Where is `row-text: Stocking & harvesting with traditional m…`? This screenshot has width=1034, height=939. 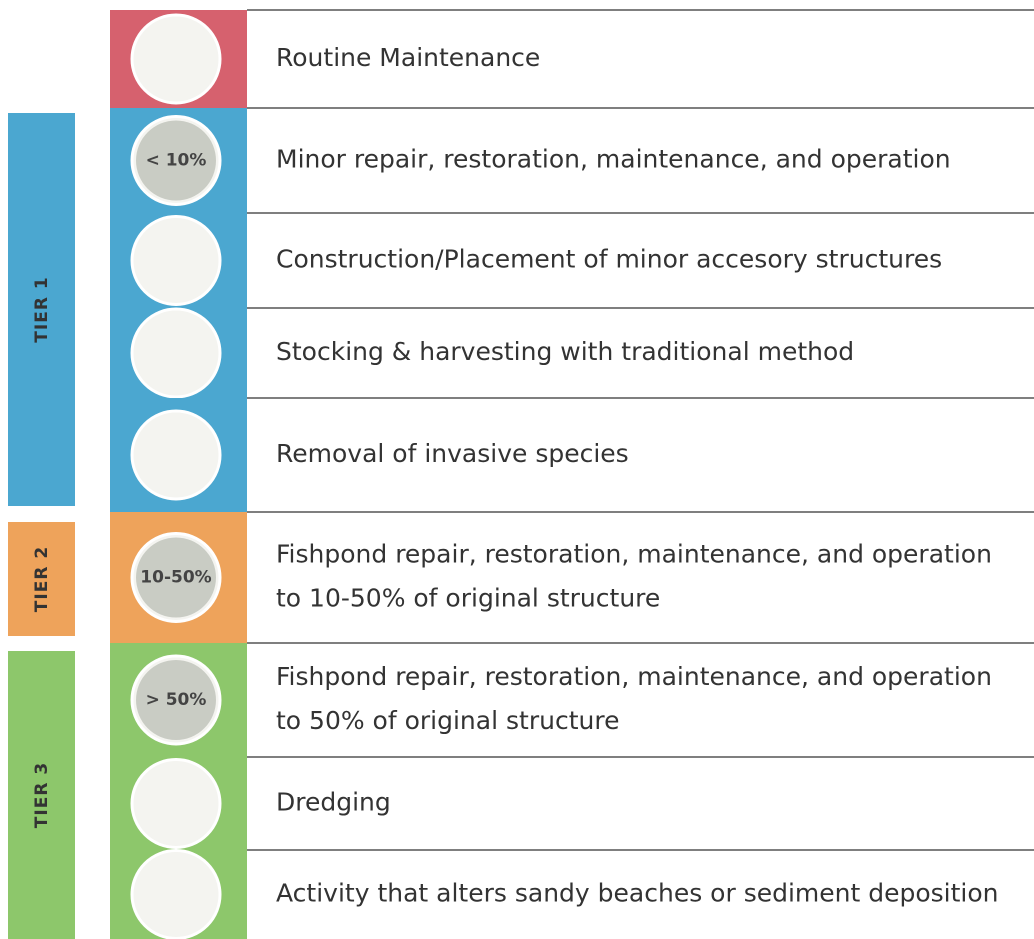 row-text: Stocking & harvesting with traditional m… is located at coordinates (565, 351).